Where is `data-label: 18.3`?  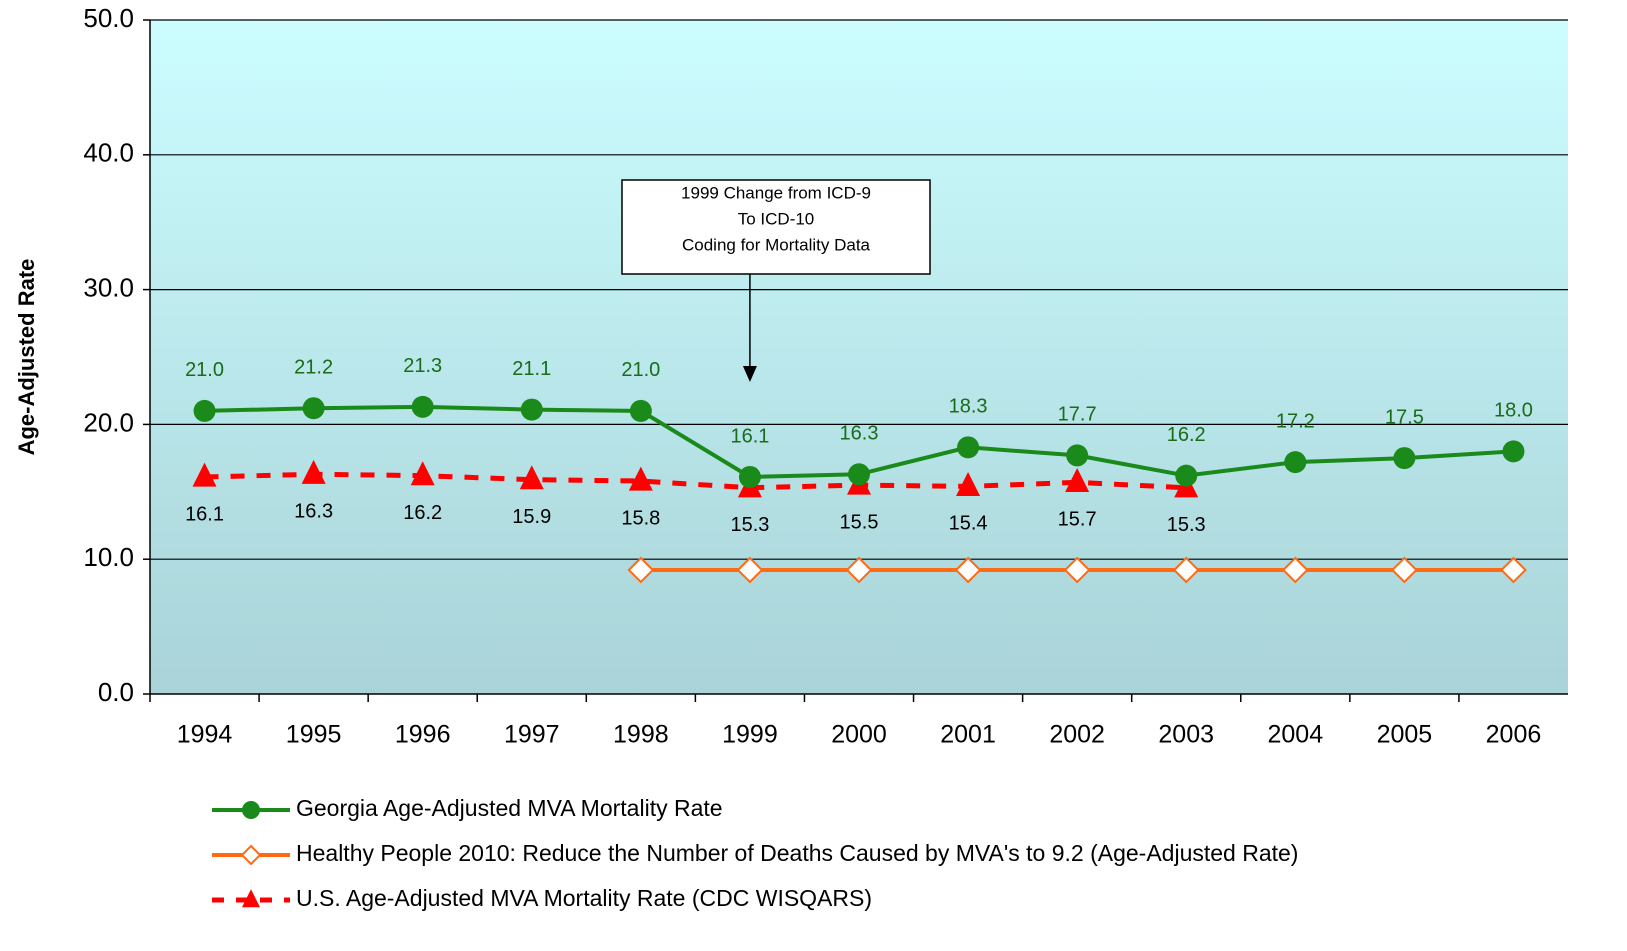 data-label: 18.3 is located at coordinates (968, 407).